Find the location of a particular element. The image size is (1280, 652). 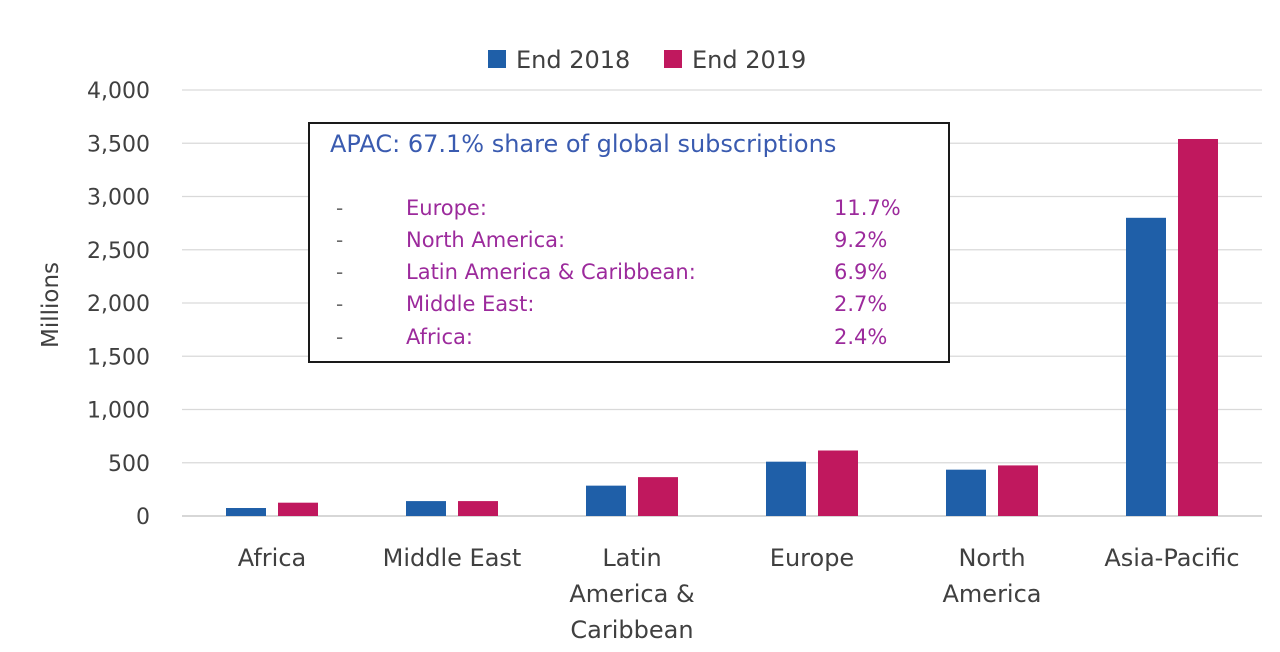

annotation-region: Latin America & Caribbean: is located at coordinates (551, 272).